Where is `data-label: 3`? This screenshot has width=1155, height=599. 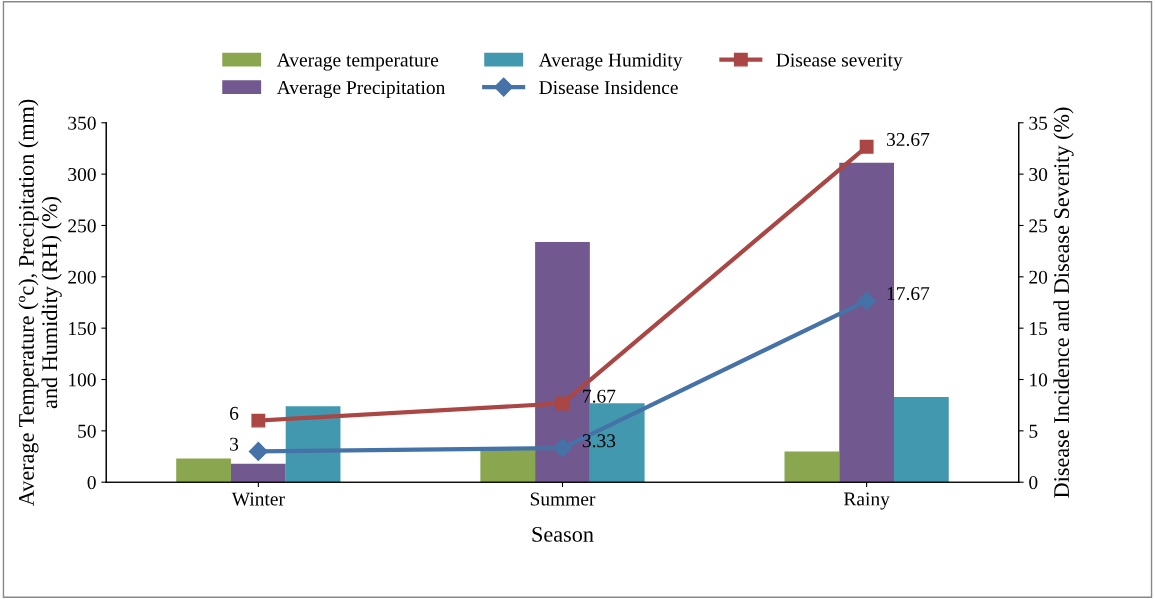 data-label: 3 is located at coordinates (234, 444).